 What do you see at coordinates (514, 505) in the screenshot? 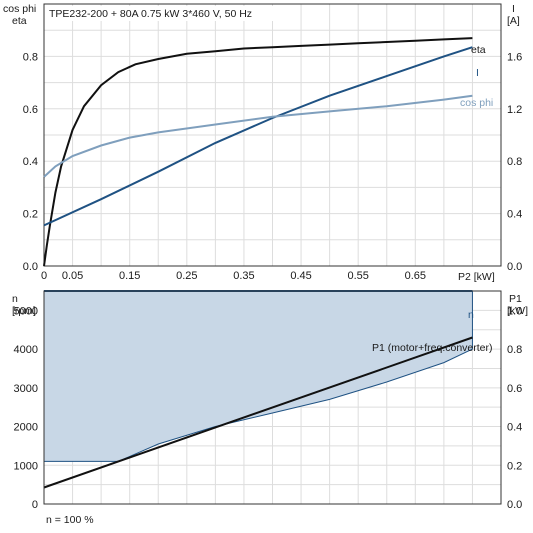
I see `bottom-y-right-tick-label: 0.0` at bounding box center [514, 505].